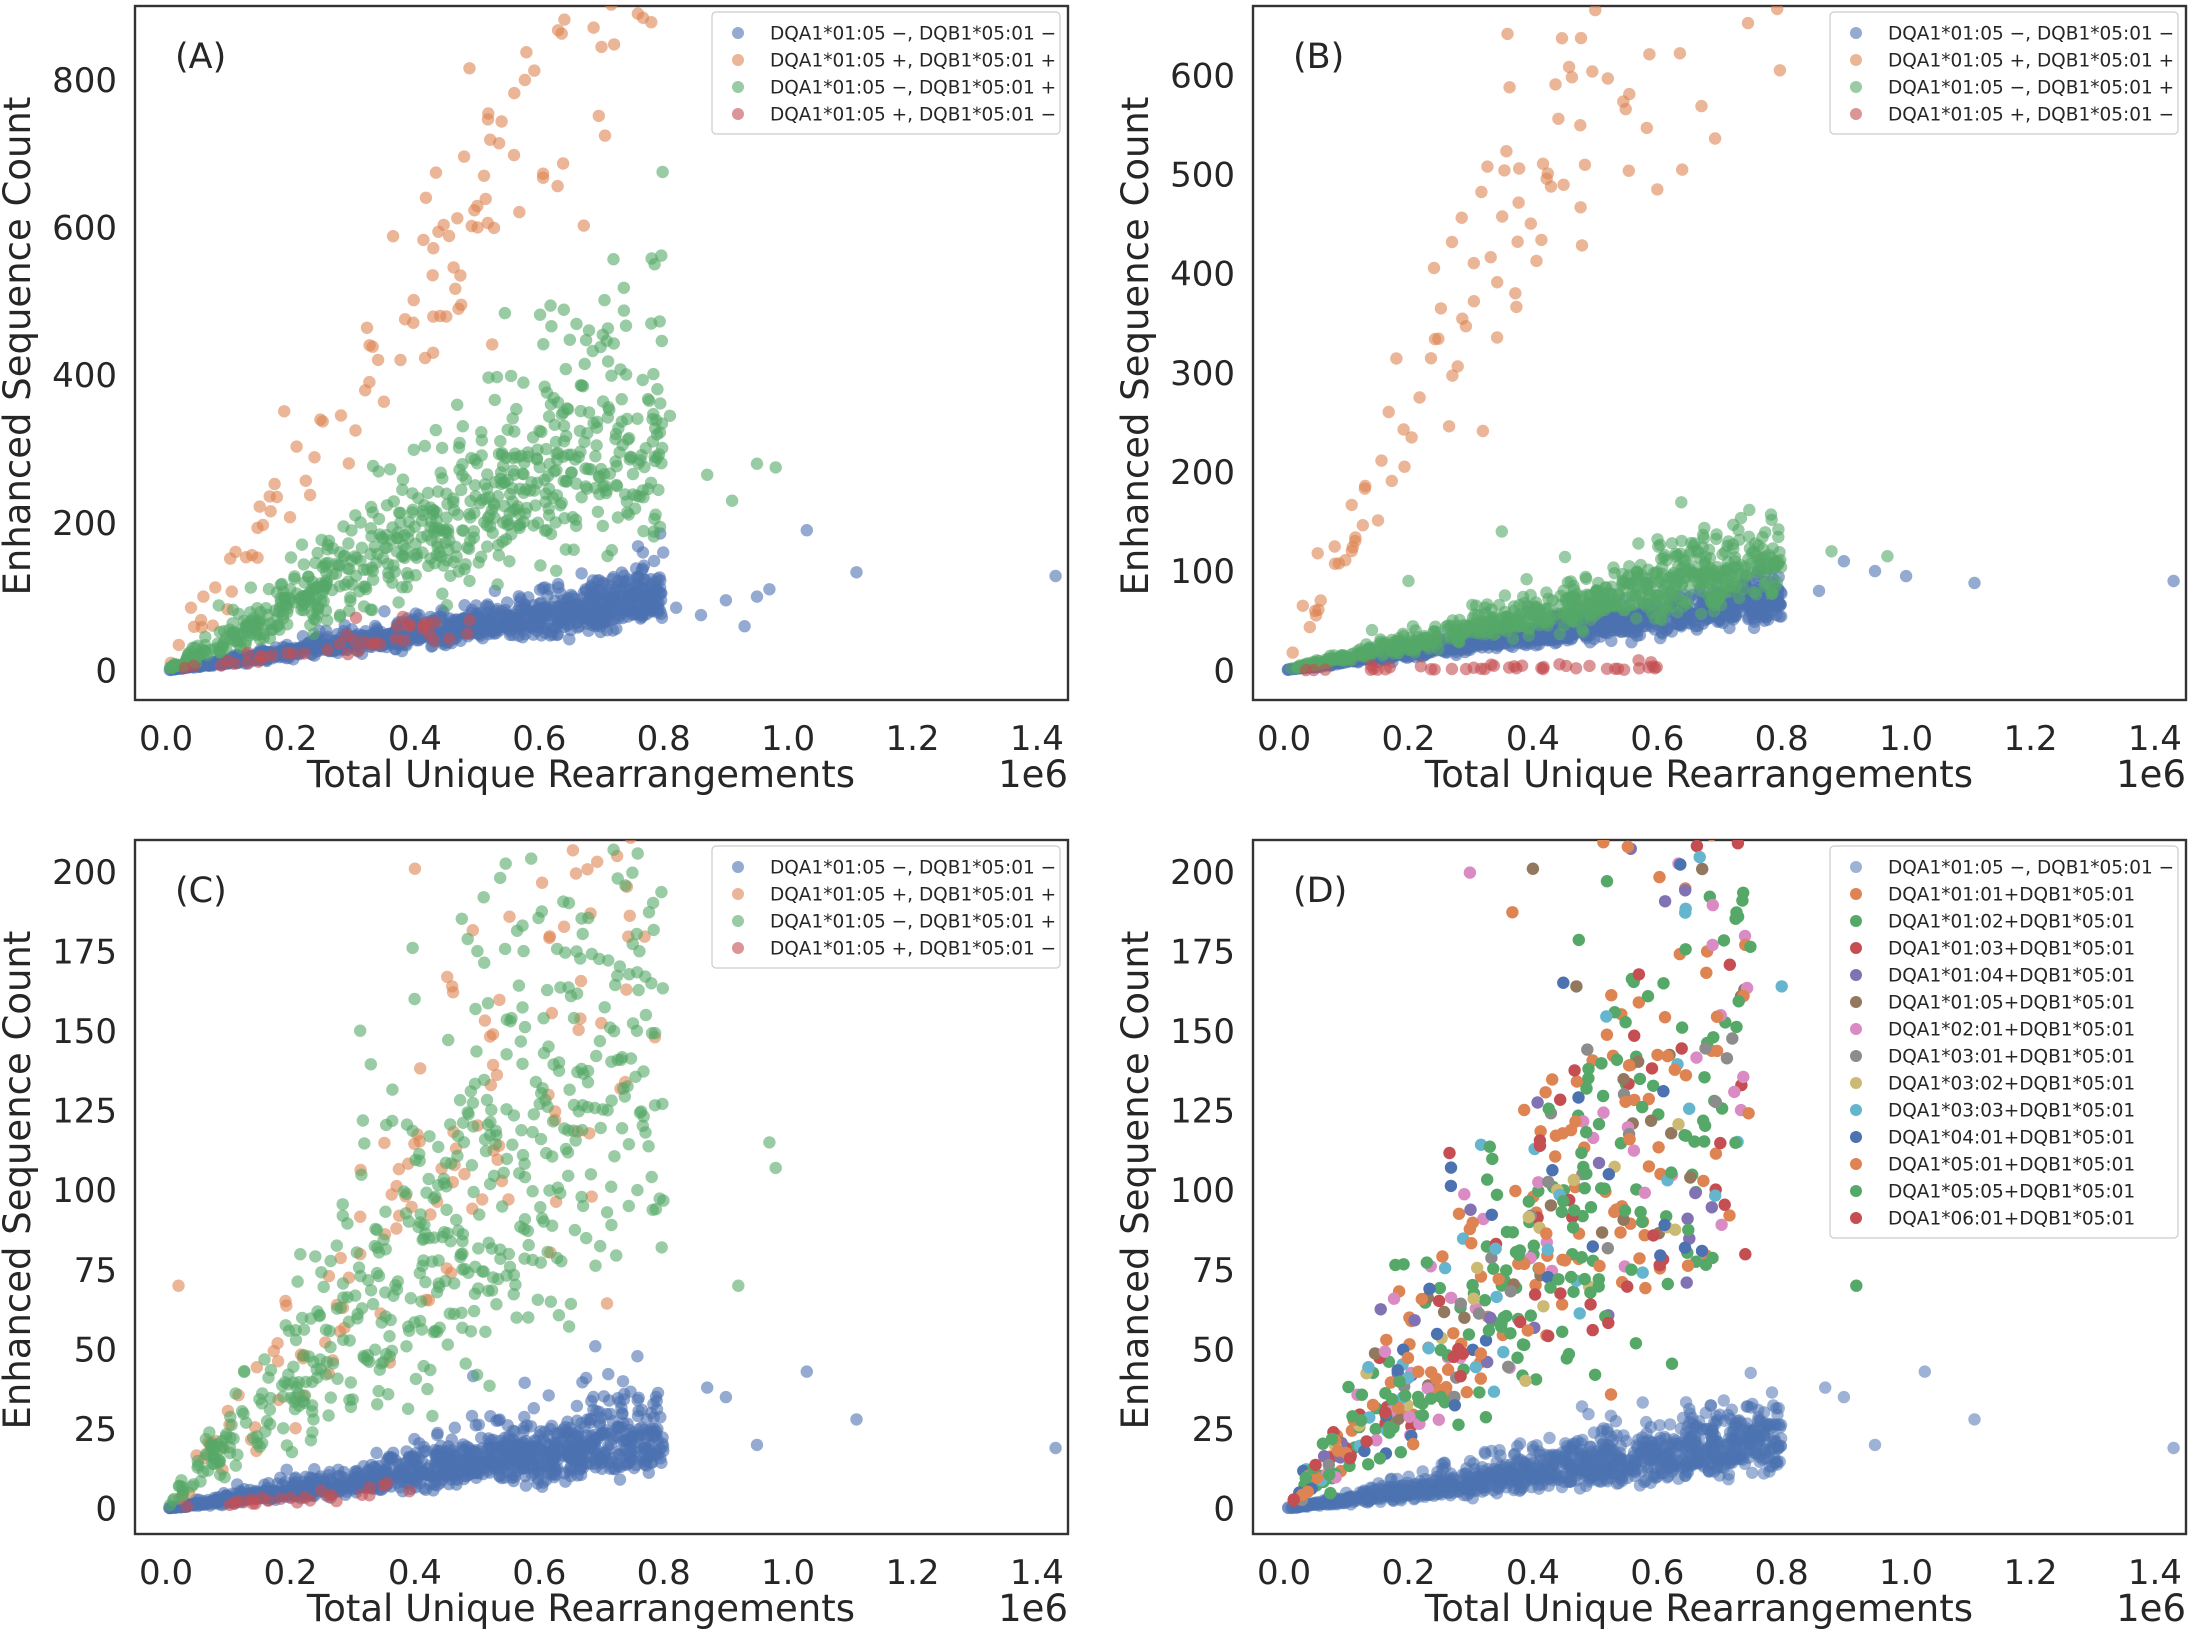  Describe the element at coordinates (913, 88) in the screenshot. I see `legend-entry: DQA1*01:05 −, DQB1*05:01 +` at that location.